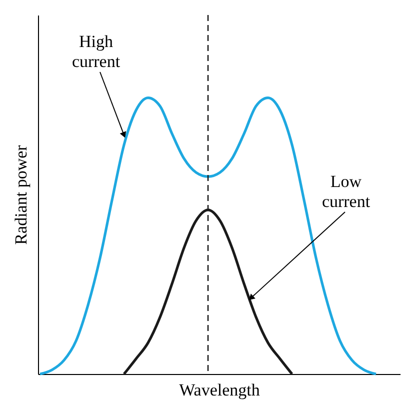 This screenshot has height=404, width=401. What do you see at coordinates (96, 51) in the screenshot?
I see `text: High current` at bounding box center [96, 51].